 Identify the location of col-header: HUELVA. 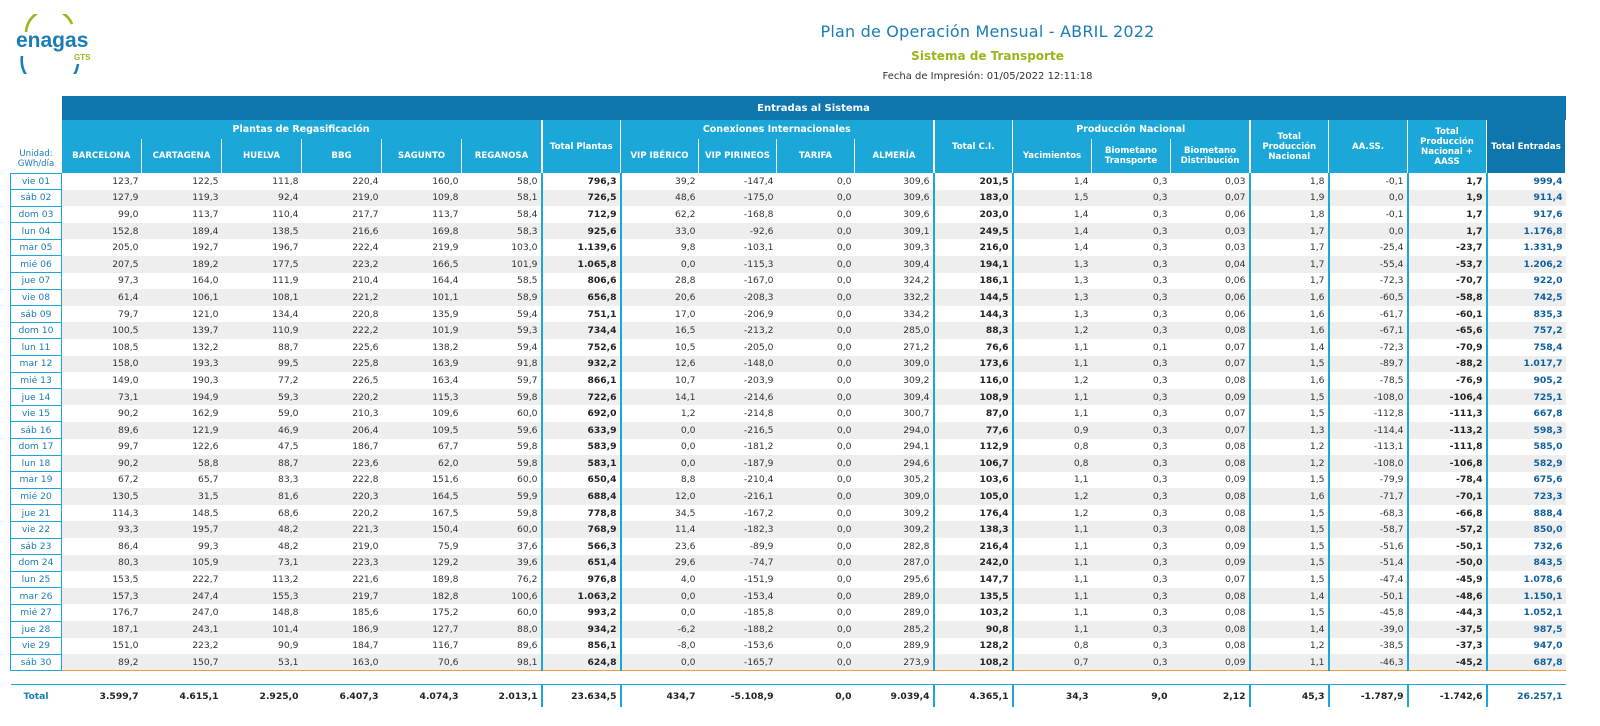
(261, 156).